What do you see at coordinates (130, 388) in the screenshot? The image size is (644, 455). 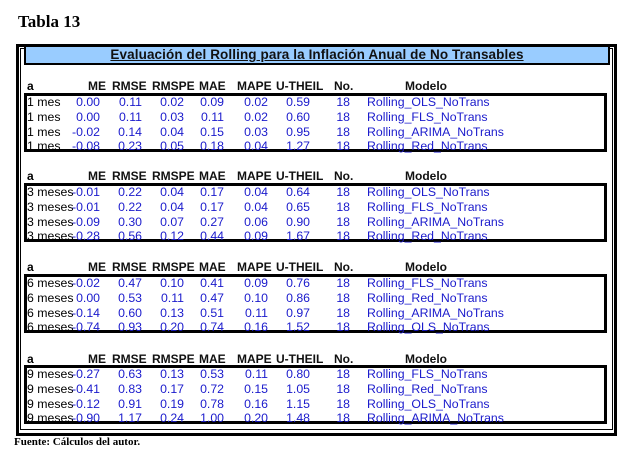 I see `cell-rmse: 0.83` at bounding box center [130, 388].